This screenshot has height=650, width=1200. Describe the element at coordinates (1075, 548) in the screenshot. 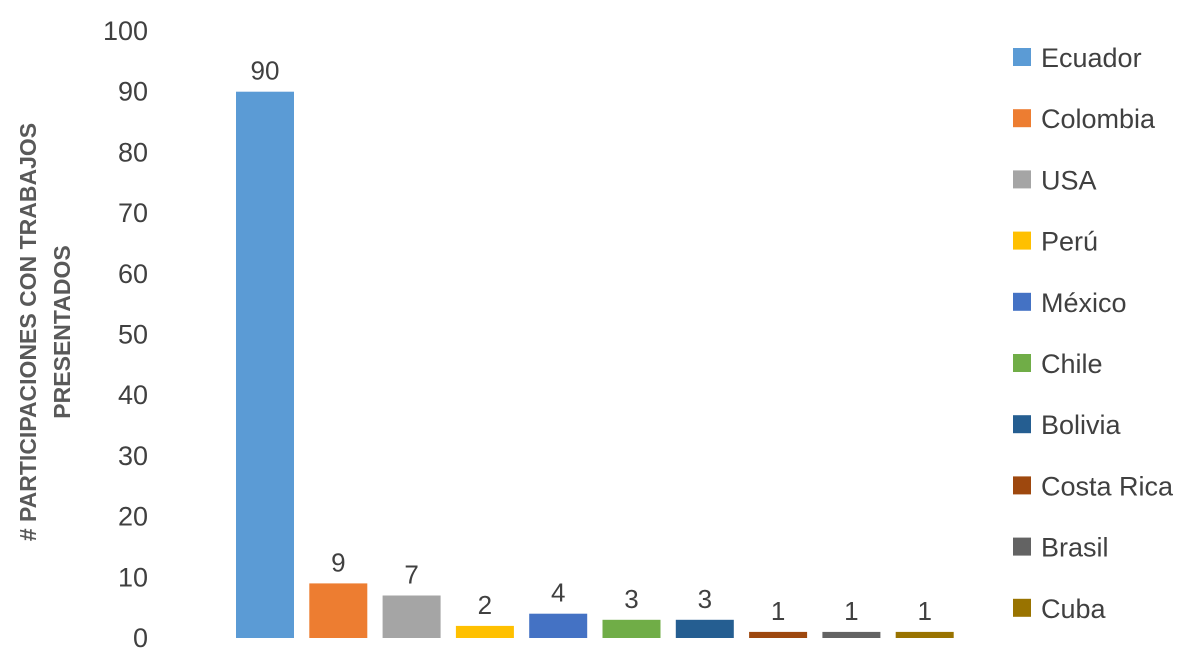

I see `legend-label: Brasil` at that location.